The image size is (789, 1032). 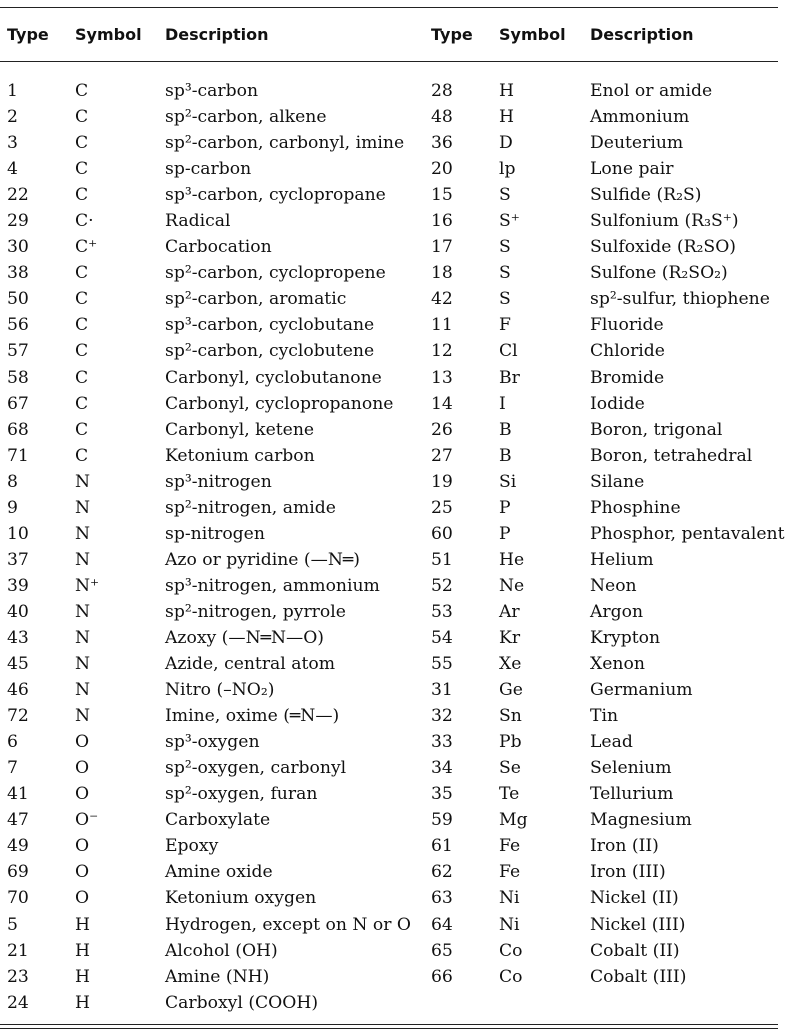 What do you see at coordinates (631, 768) in the screenshot?
I see `cell-description-right: Selenium` at bounding box center [631, 768].